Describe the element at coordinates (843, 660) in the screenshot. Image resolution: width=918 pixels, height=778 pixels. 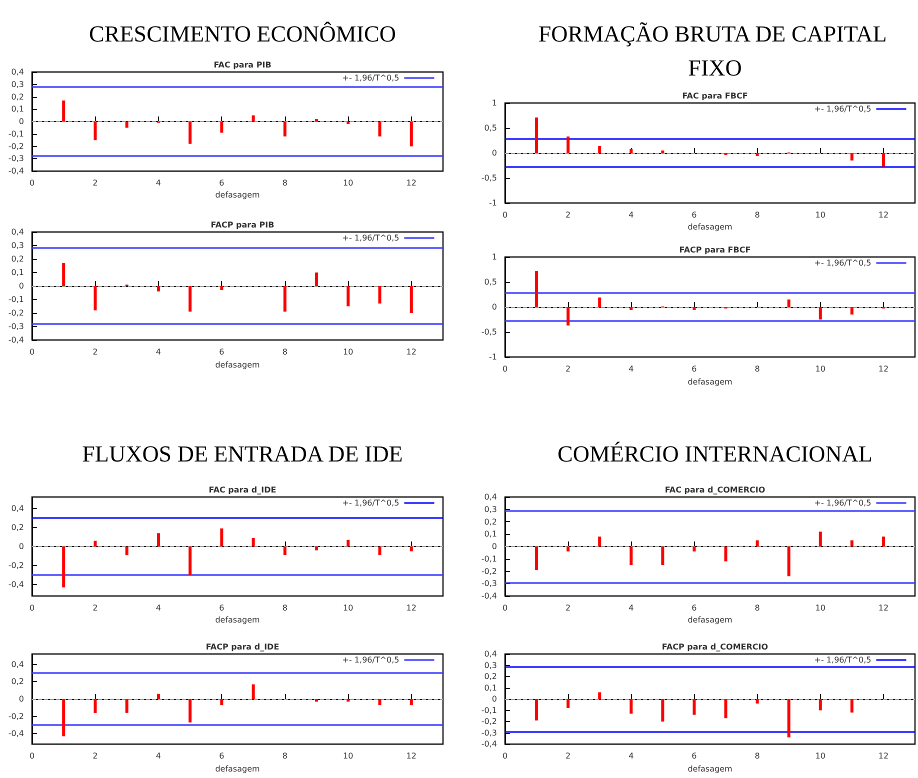
I see `ref-line-label: +- 1,96/T^0,5` at that location.